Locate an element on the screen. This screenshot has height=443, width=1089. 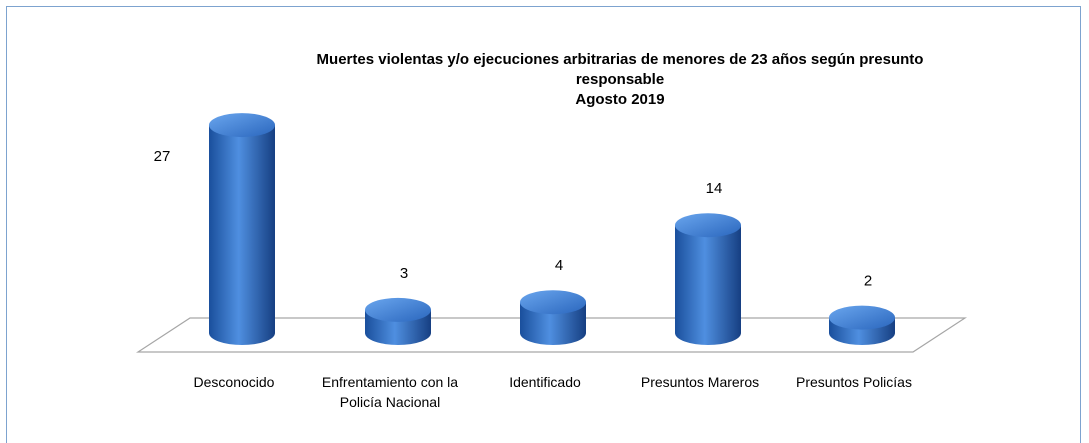
x-tick-label: Enfrentamiento con la Policía Nacional is located at coordinates (390, 392).